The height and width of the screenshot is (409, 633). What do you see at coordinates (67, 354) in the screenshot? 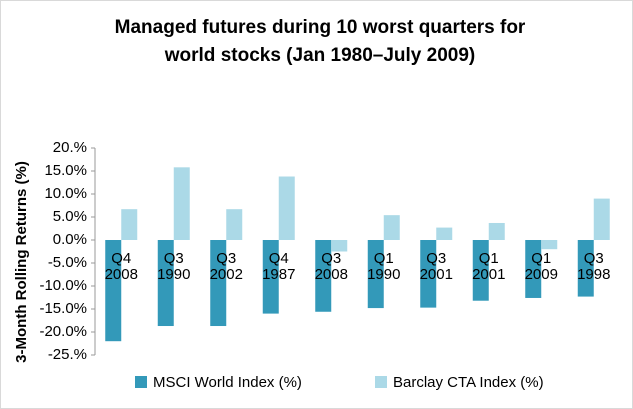
I see `y-tick-label: -25.%` at bounding box center [67, 354].